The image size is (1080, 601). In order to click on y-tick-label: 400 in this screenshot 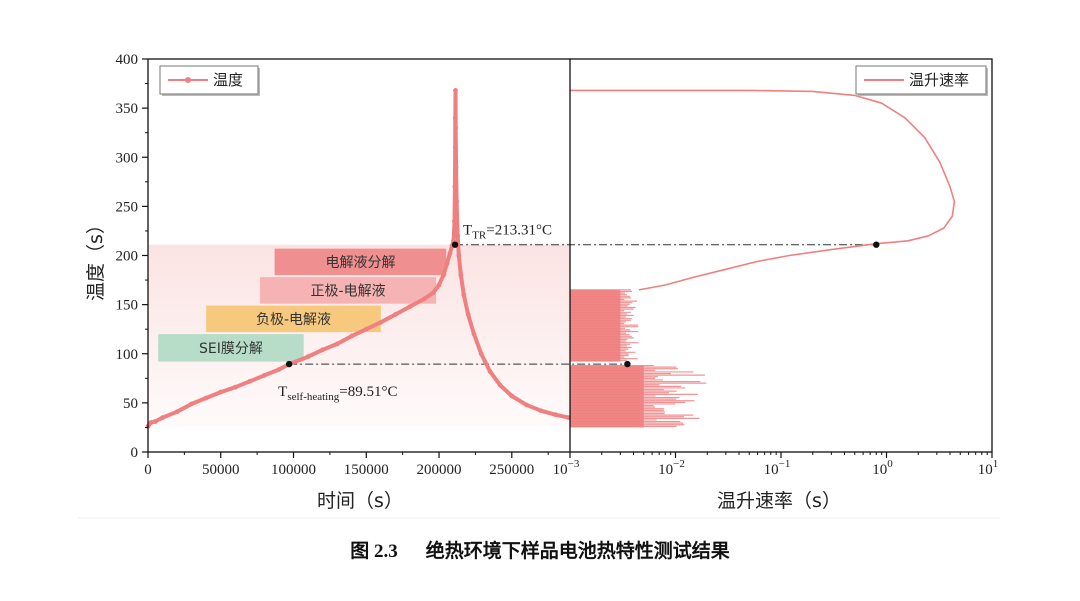, I will do `click(127, 60)`.